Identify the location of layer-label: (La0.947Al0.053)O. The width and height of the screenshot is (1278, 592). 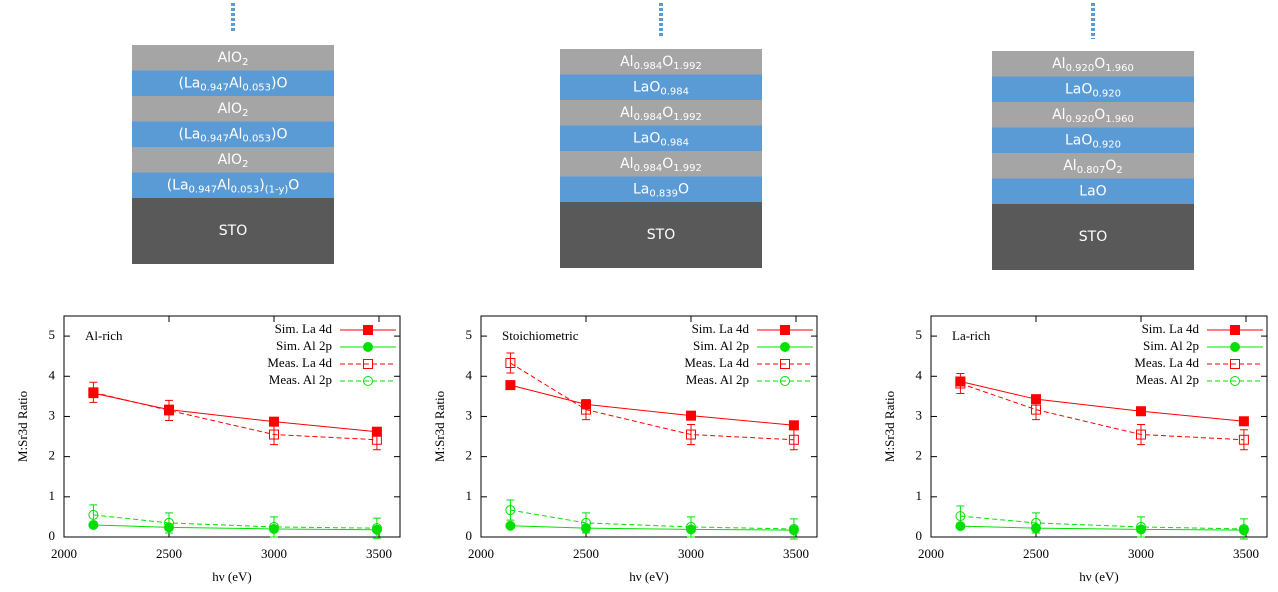
(232, 135).